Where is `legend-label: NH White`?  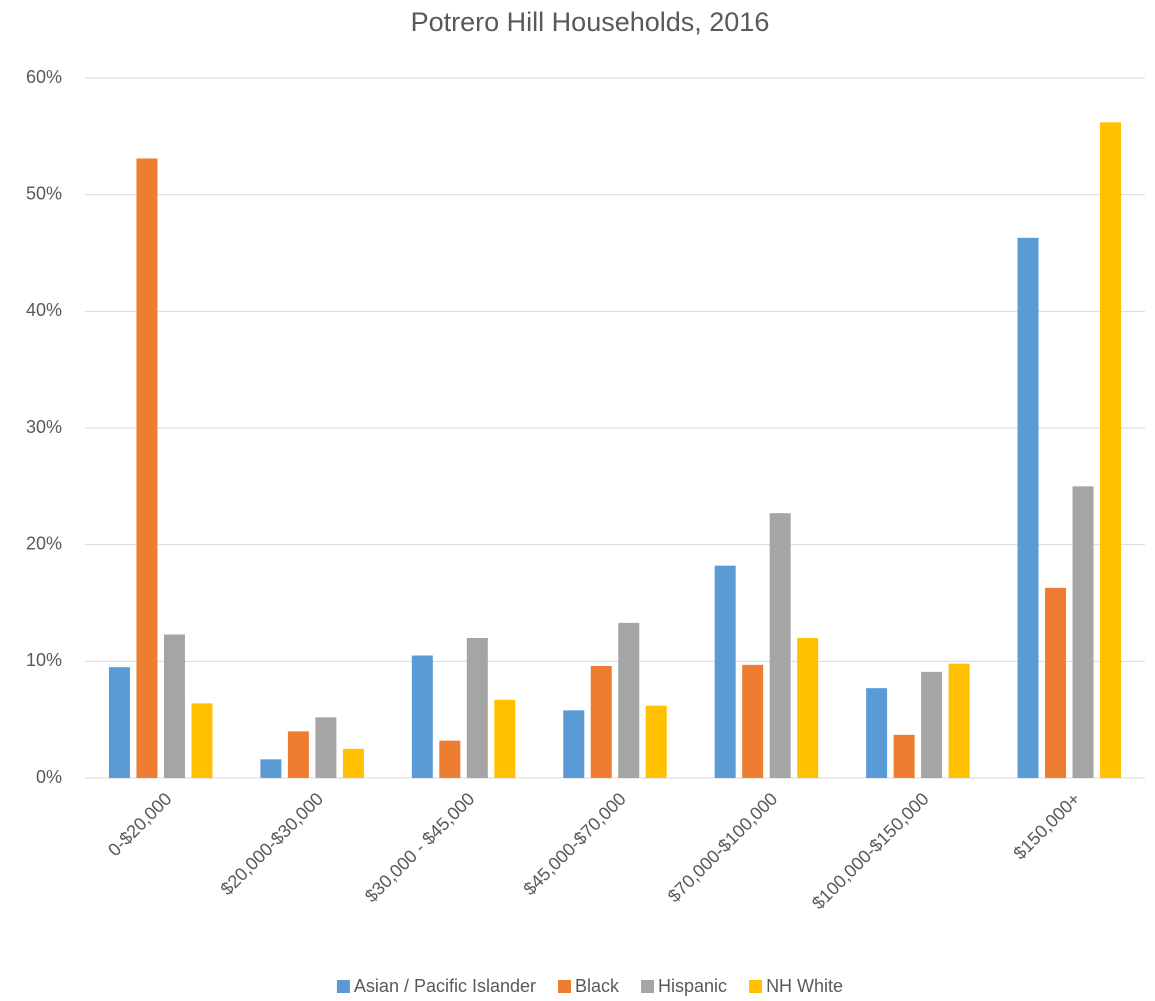 legend-label: NH White is located at coordinates (804, 986).